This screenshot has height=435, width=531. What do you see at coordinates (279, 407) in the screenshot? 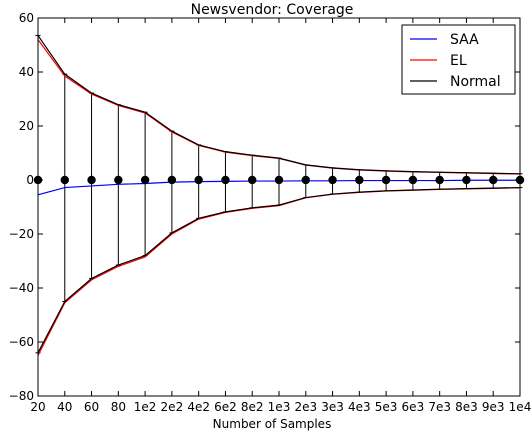
I see `x-tick-label-10: 1e3` at bounding box center [279, 407].